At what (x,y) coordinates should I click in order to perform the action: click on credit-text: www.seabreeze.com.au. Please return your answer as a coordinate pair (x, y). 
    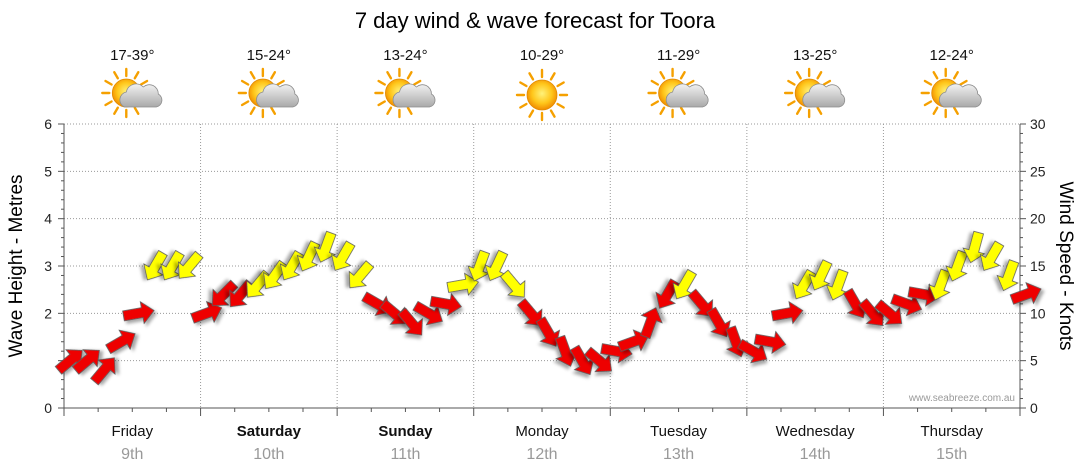
    Looking at the image, I should click on (961, 398).